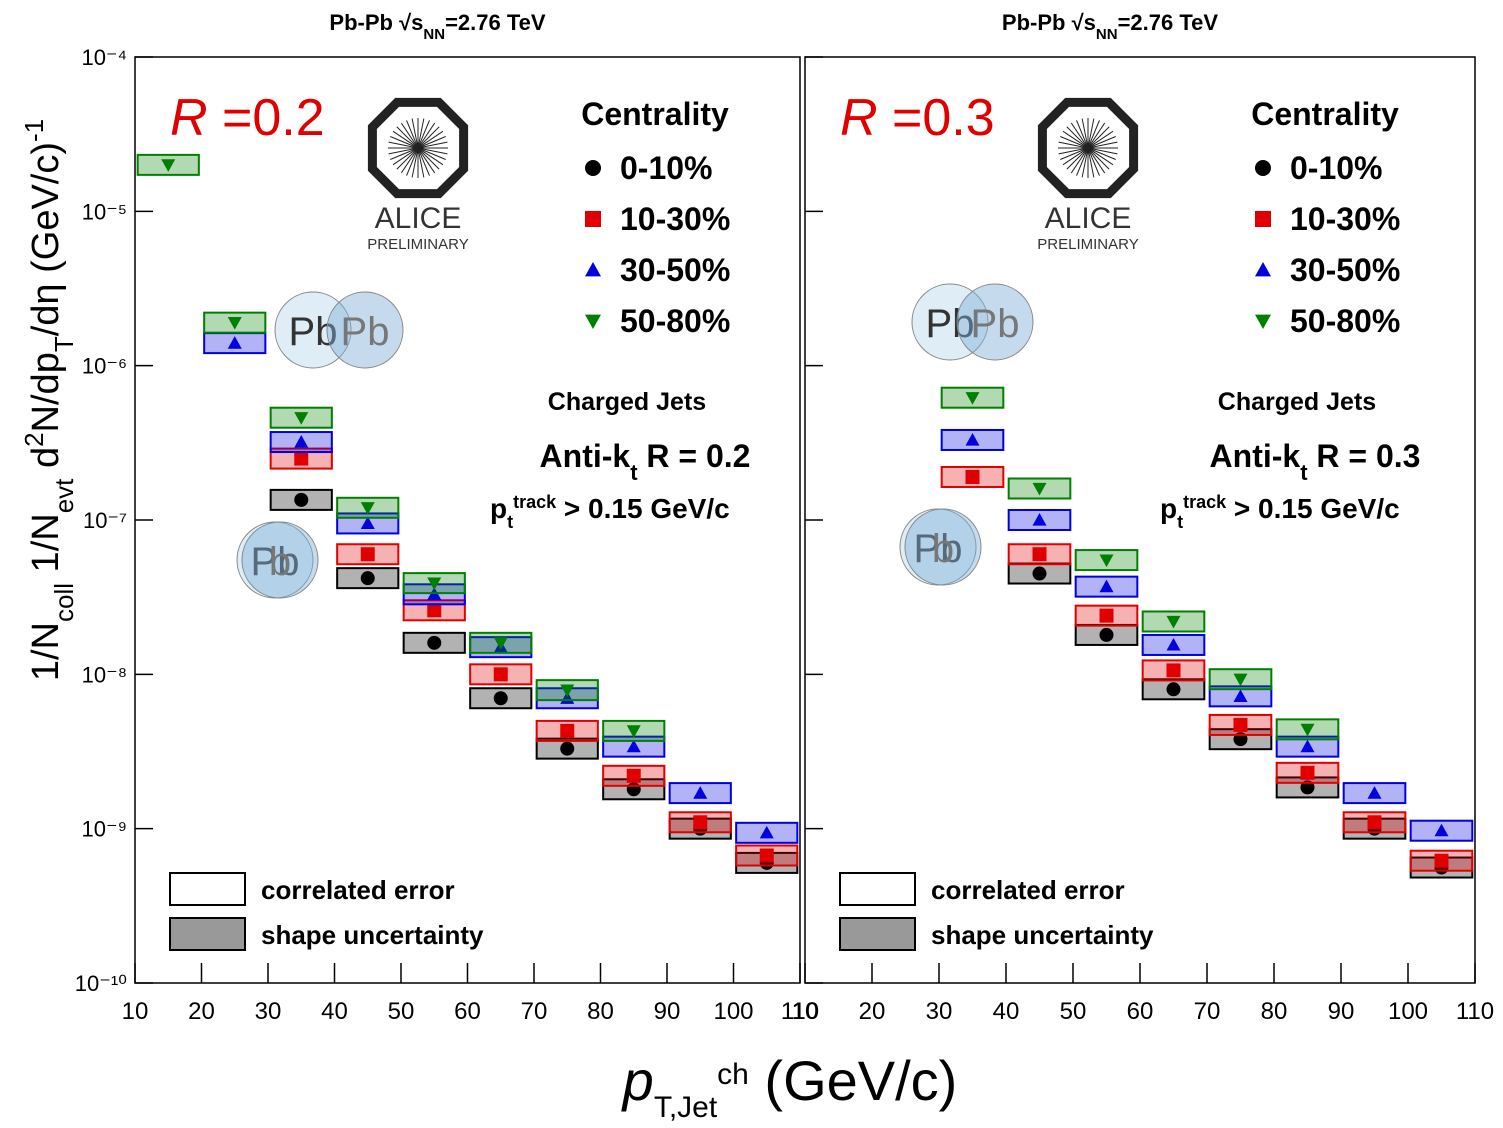 The image size is (1503, 1128). I want to click on radius-label: R =0.2, so click(247, 118).